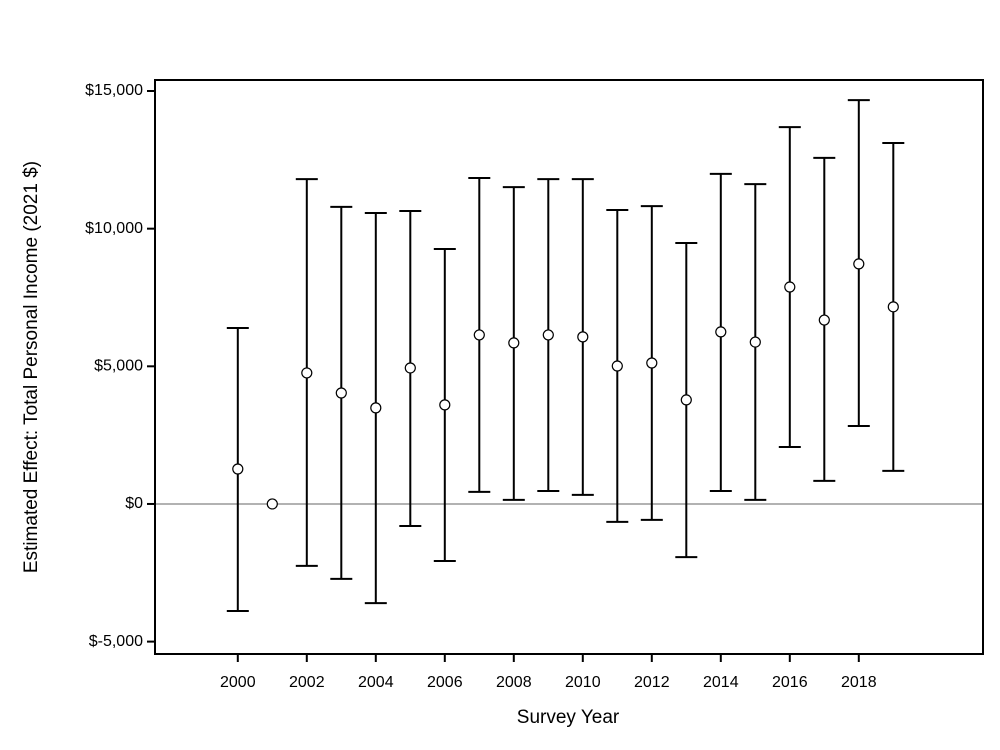 The image size is (1000, 750). What do you see at coordinates (114, 90) in the screenshot?
I see `y-tick-label: $15,000` at bounding box center [114, 90].